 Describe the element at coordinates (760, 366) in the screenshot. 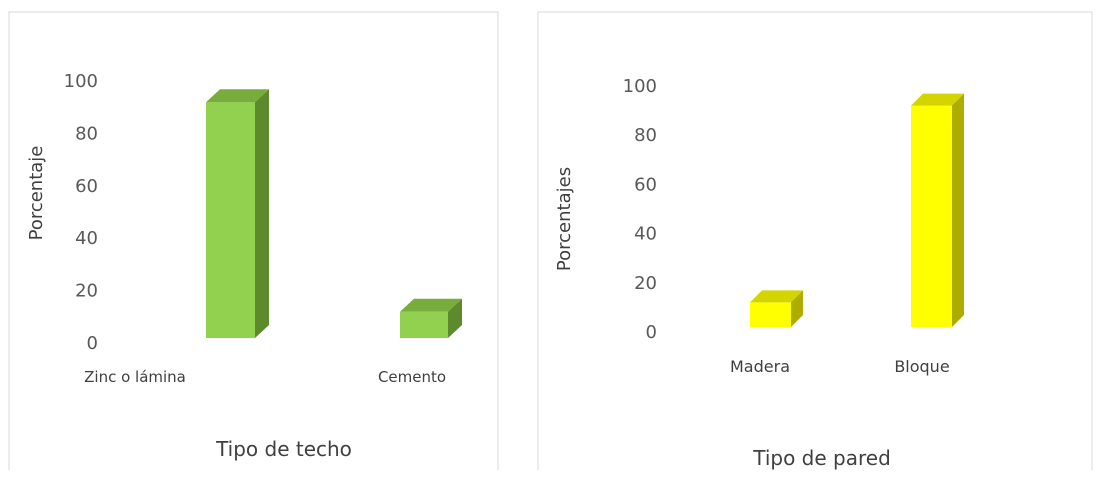

I see `x-category-label: Madera` at that location.